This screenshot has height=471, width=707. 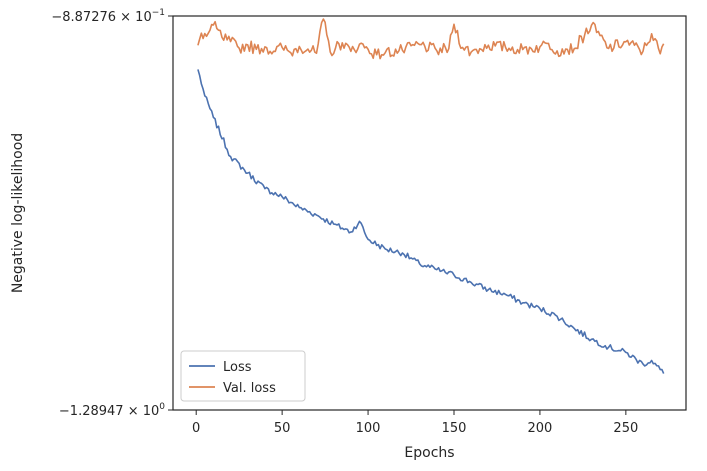 What do you see at coordinates (18, 213) in the screenshot?
I see `y-axis-title: Negative log-likelihood` at bounding box center [18, 213].